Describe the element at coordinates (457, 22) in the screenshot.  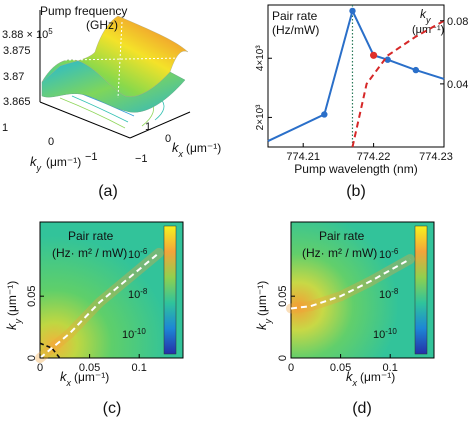
I see `y2-tick-label: 0.08` at that location.